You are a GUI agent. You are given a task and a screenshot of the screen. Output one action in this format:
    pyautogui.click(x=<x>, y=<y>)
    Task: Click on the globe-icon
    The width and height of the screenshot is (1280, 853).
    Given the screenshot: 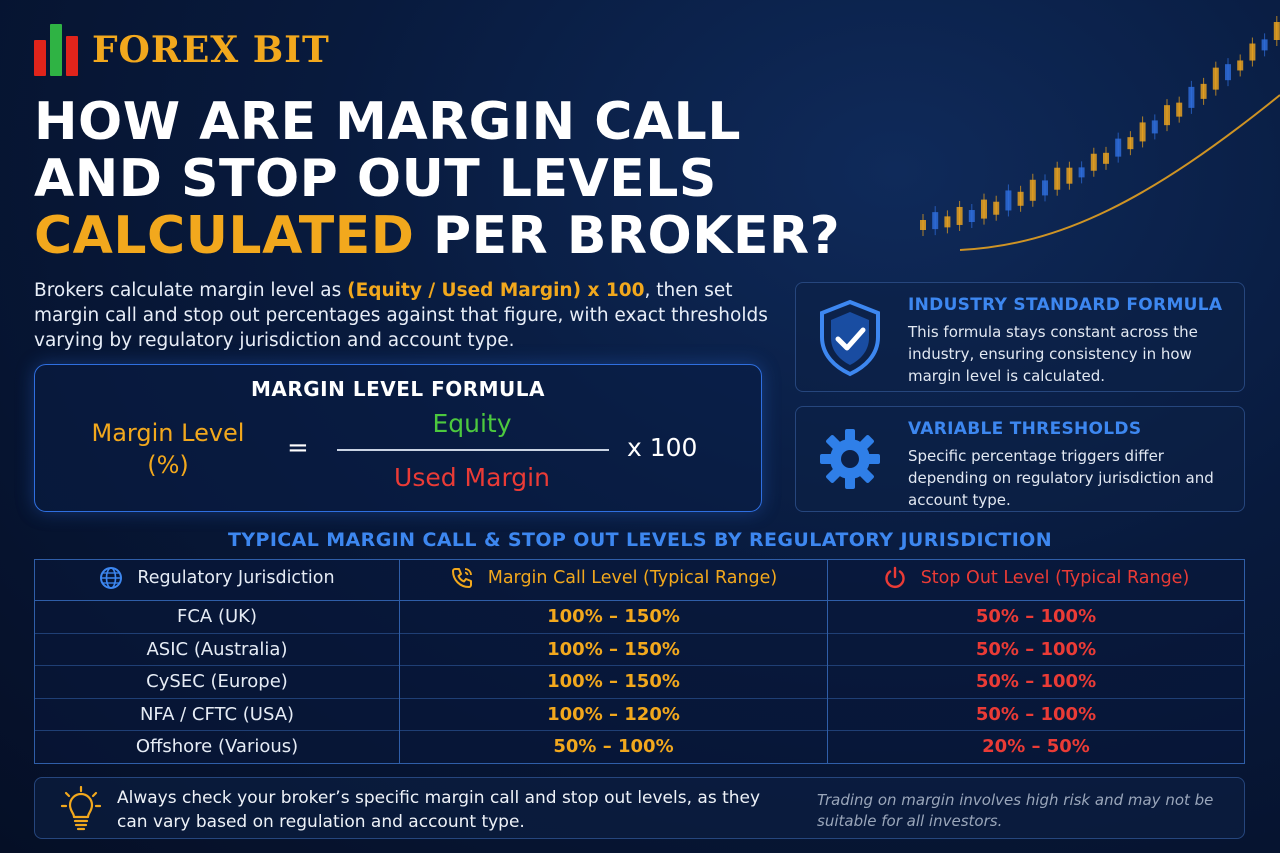 What is the action you would take?
    pyautogui.click(x=111, y=577)
    